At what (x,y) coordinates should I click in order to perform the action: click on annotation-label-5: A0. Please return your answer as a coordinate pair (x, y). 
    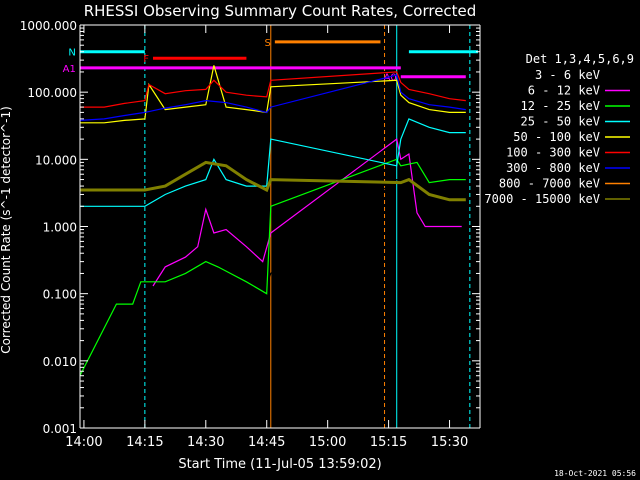
    Looking at the image, I should click on (390, 78).